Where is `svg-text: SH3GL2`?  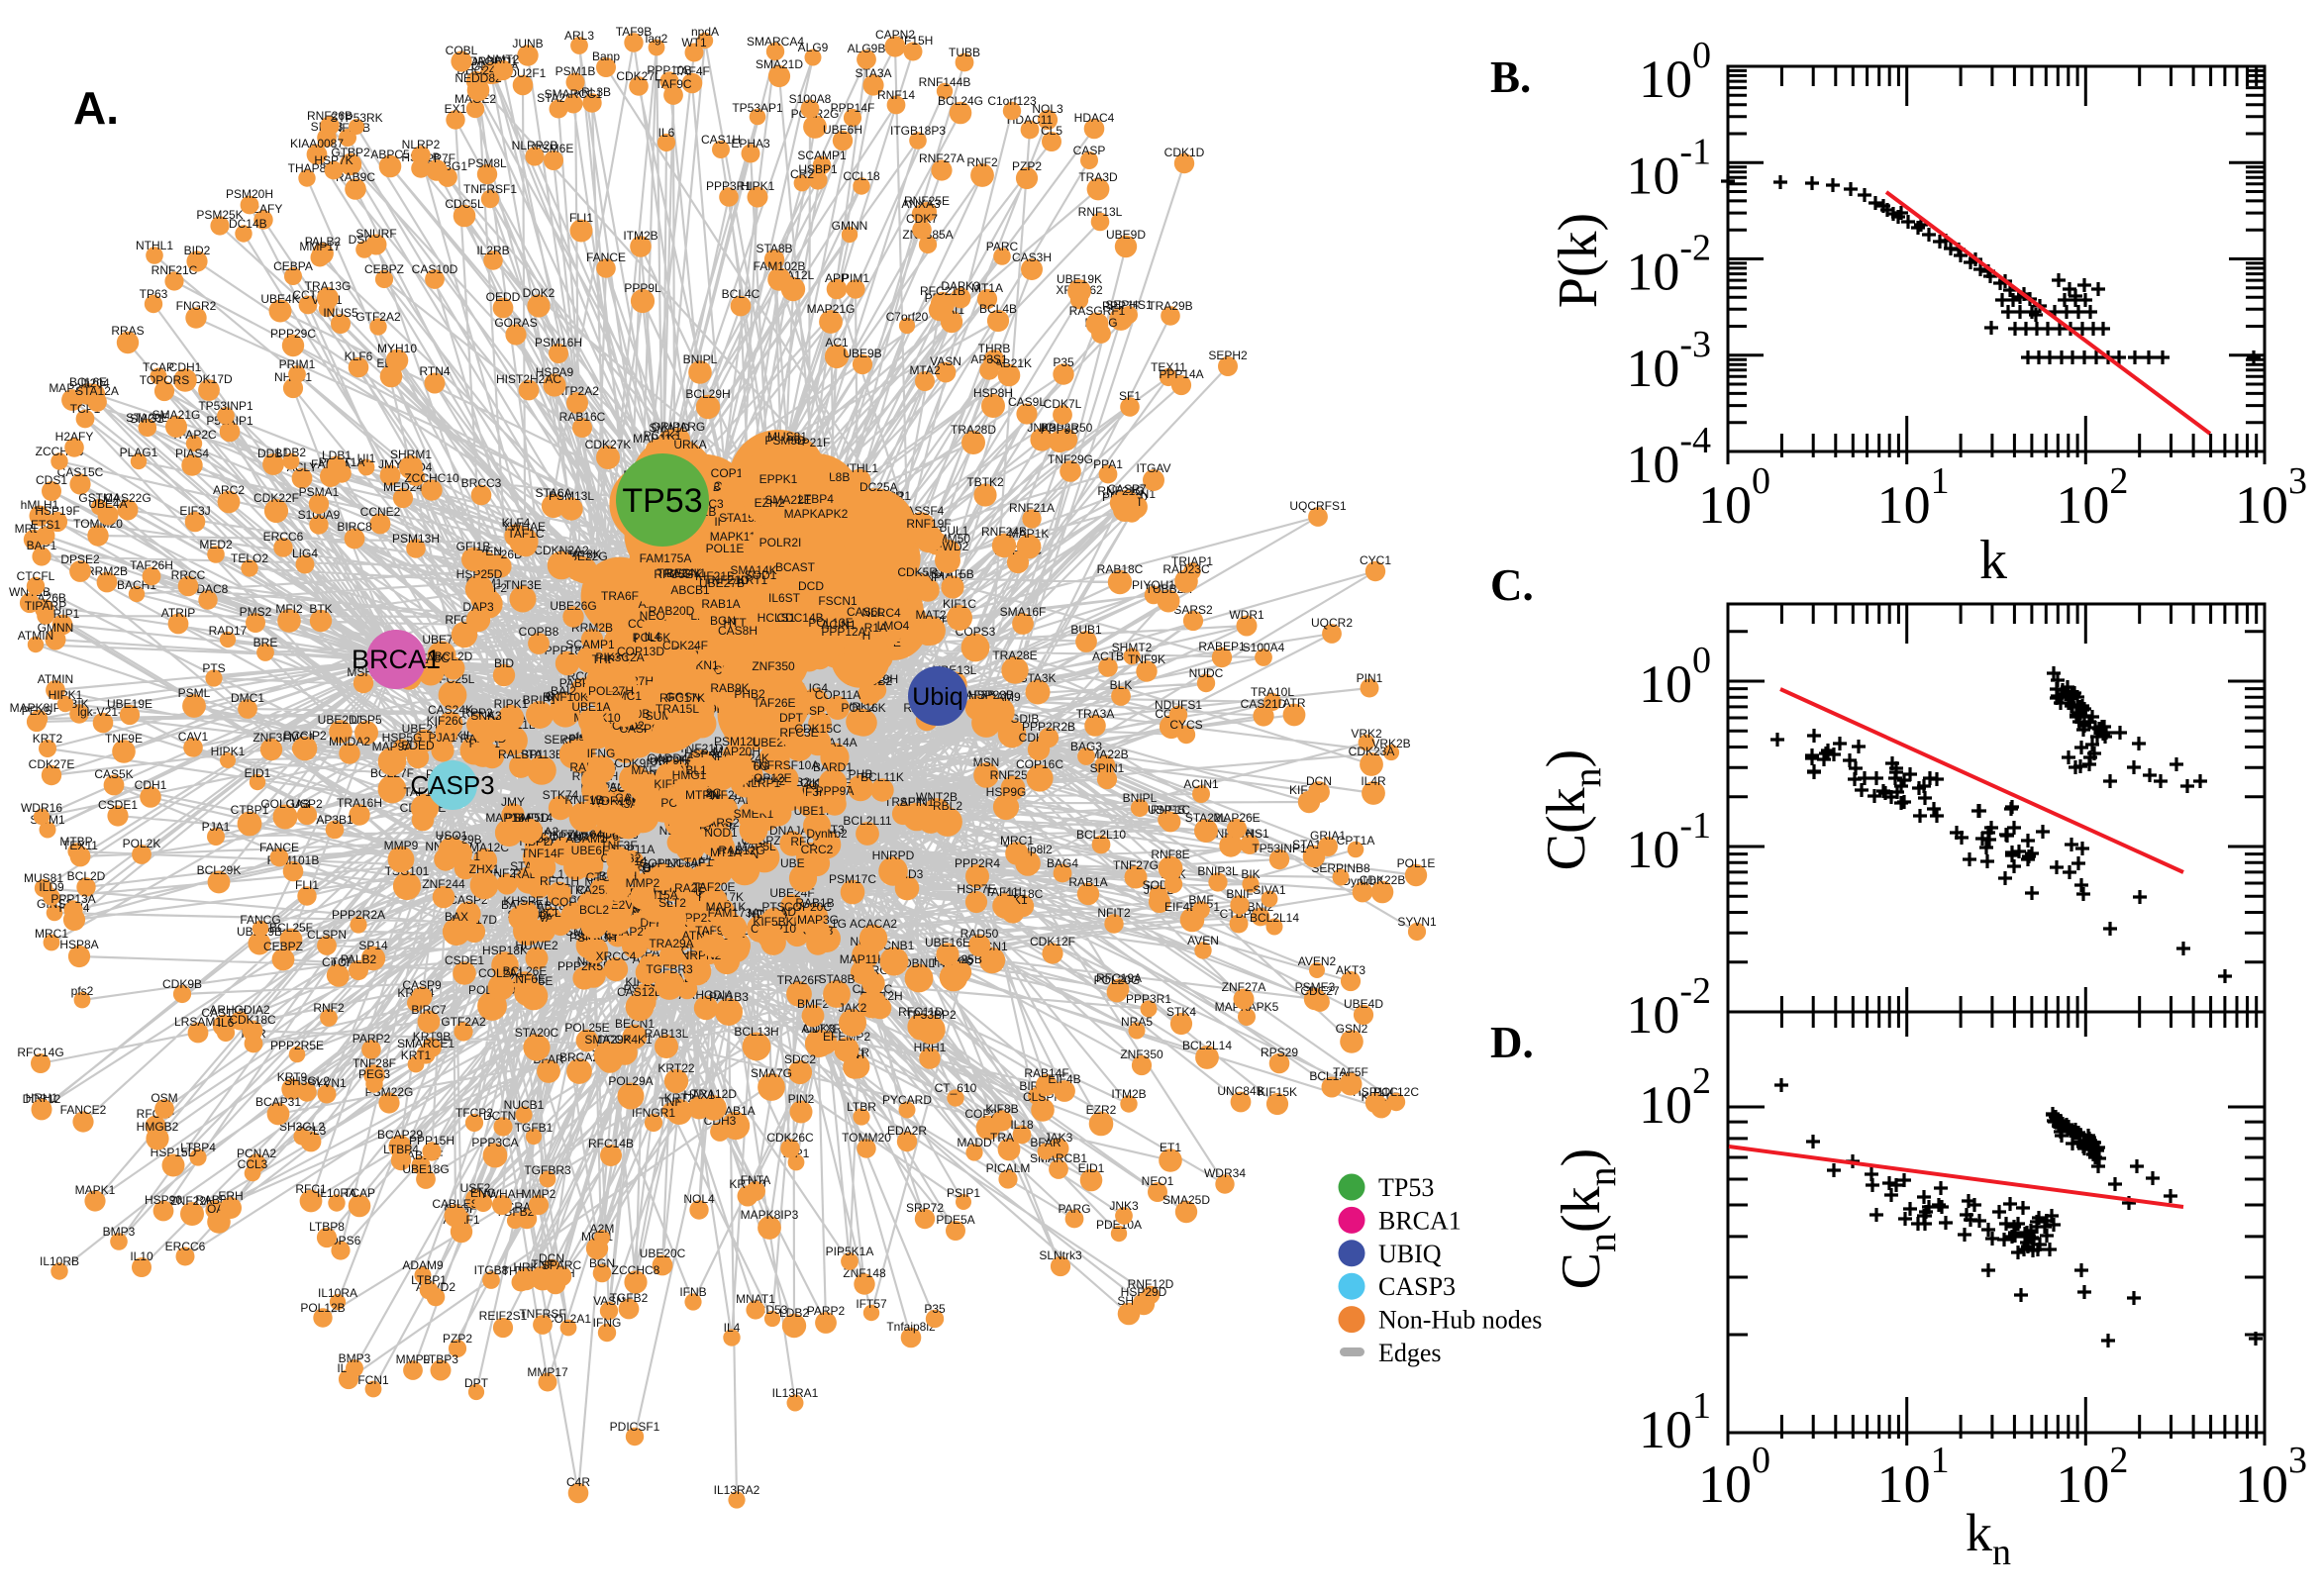 svg-text: SH3GL2 is located at coordinates (302, 1127).